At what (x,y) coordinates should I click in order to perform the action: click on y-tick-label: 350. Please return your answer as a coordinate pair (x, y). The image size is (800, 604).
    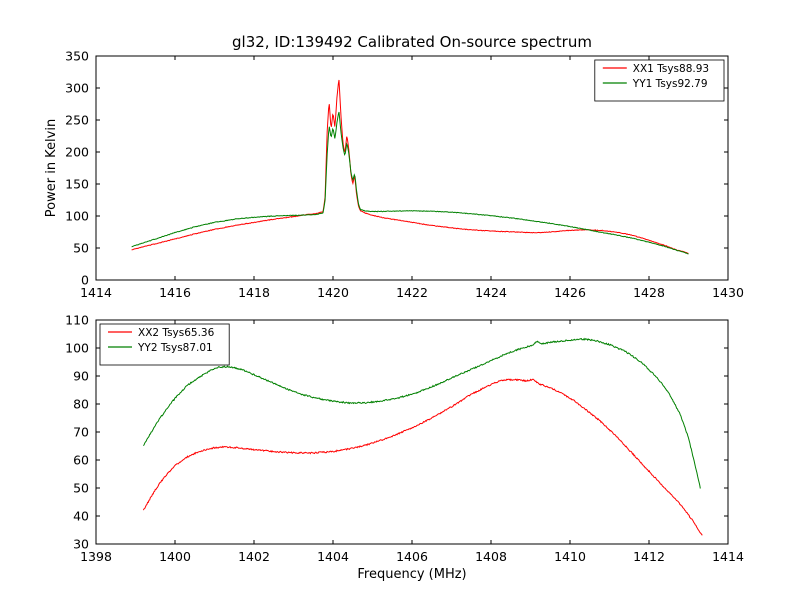
    Looking at the image, I should click on (77, 56).